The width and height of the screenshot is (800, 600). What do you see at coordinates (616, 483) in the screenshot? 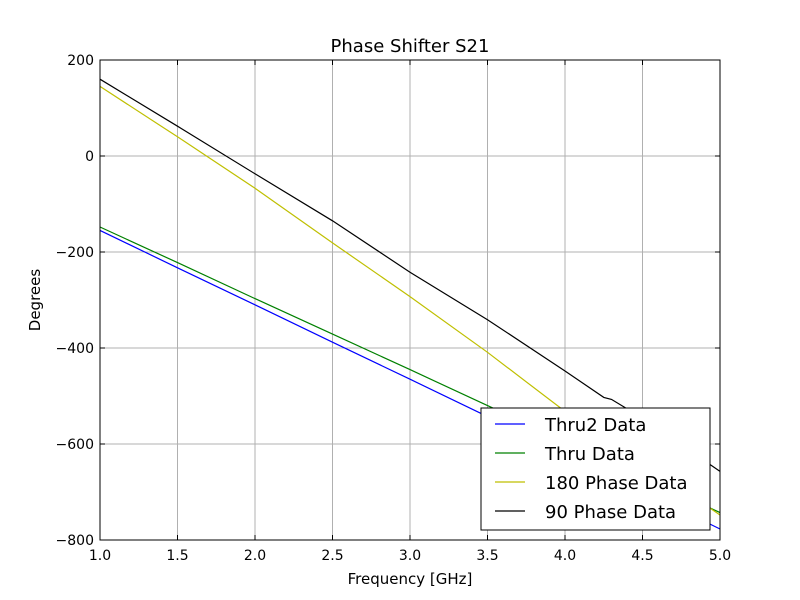
I see `legend-label-2: 180 Phase Data` at bounding box center [616, 483].